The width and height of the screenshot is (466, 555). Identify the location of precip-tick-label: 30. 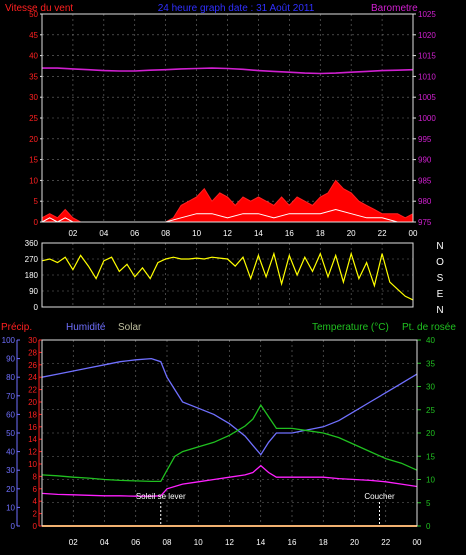
(10, 470).